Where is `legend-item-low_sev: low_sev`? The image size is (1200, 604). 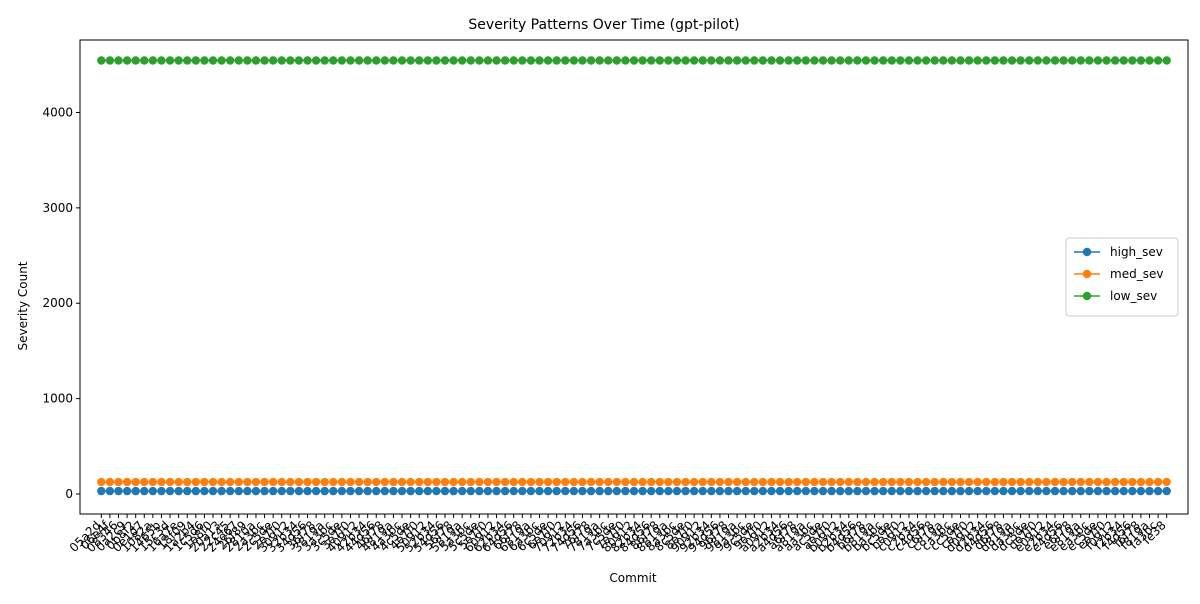 legend-item-low_sev: low_sev is located at coordinates (1115, 296).